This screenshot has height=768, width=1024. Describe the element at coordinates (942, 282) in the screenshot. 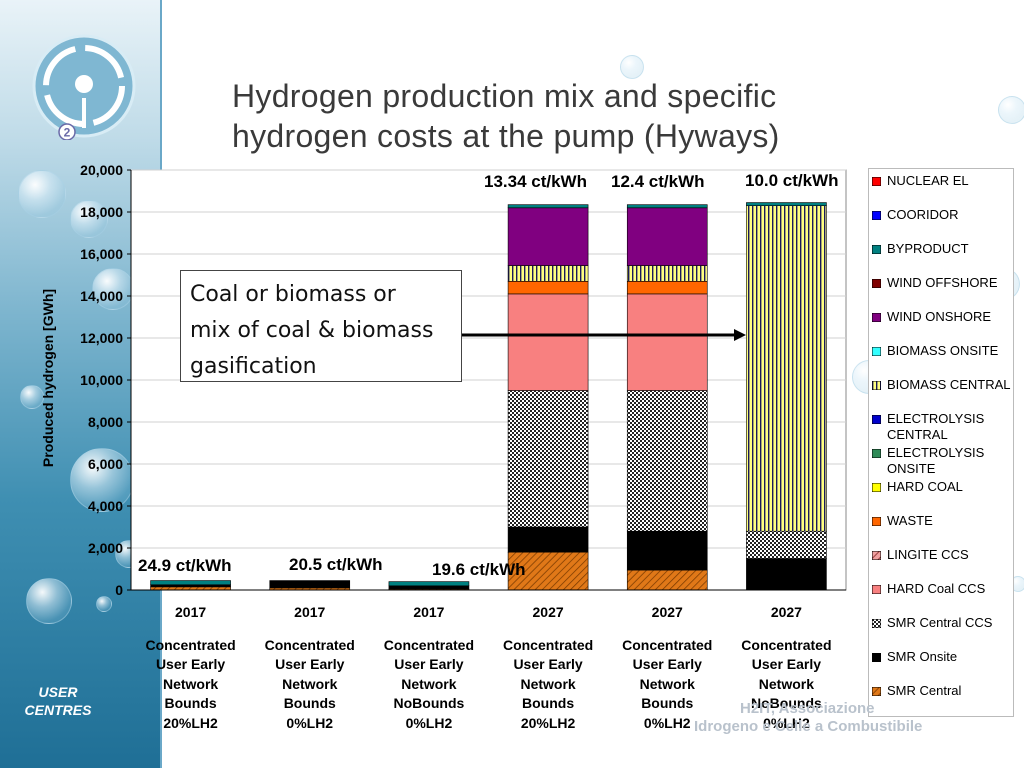

I see `legend-label: WIND OFFSHORE` at that location.